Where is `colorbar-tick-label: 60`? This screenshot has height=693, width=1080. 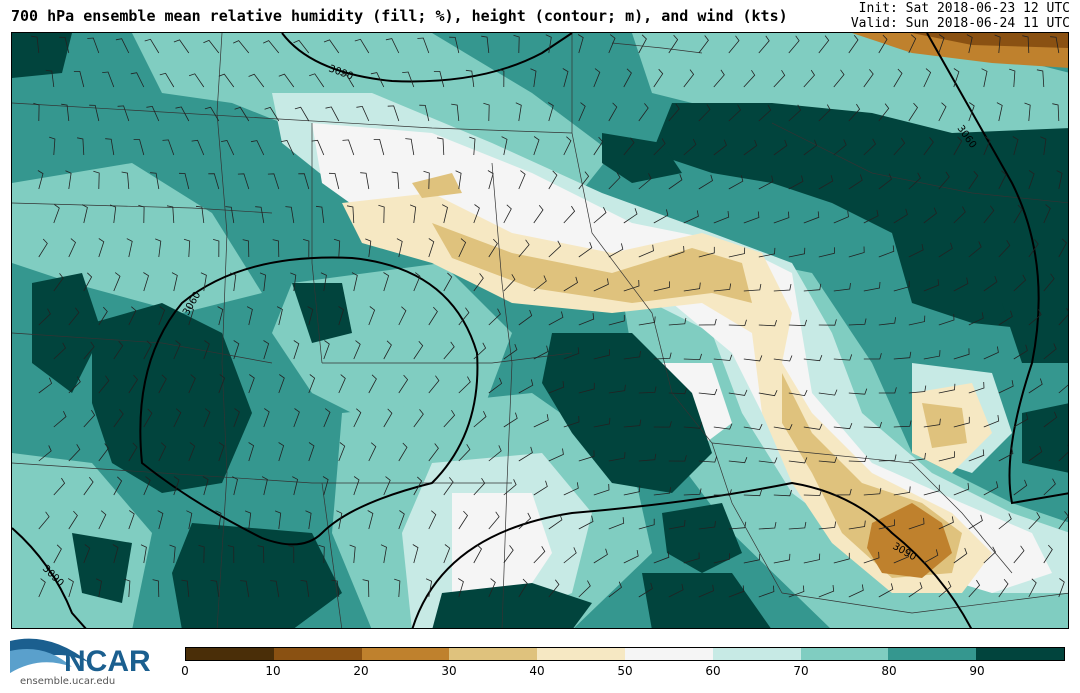
colorbar-tick-label: 60 is located at coordinates (713, 671).